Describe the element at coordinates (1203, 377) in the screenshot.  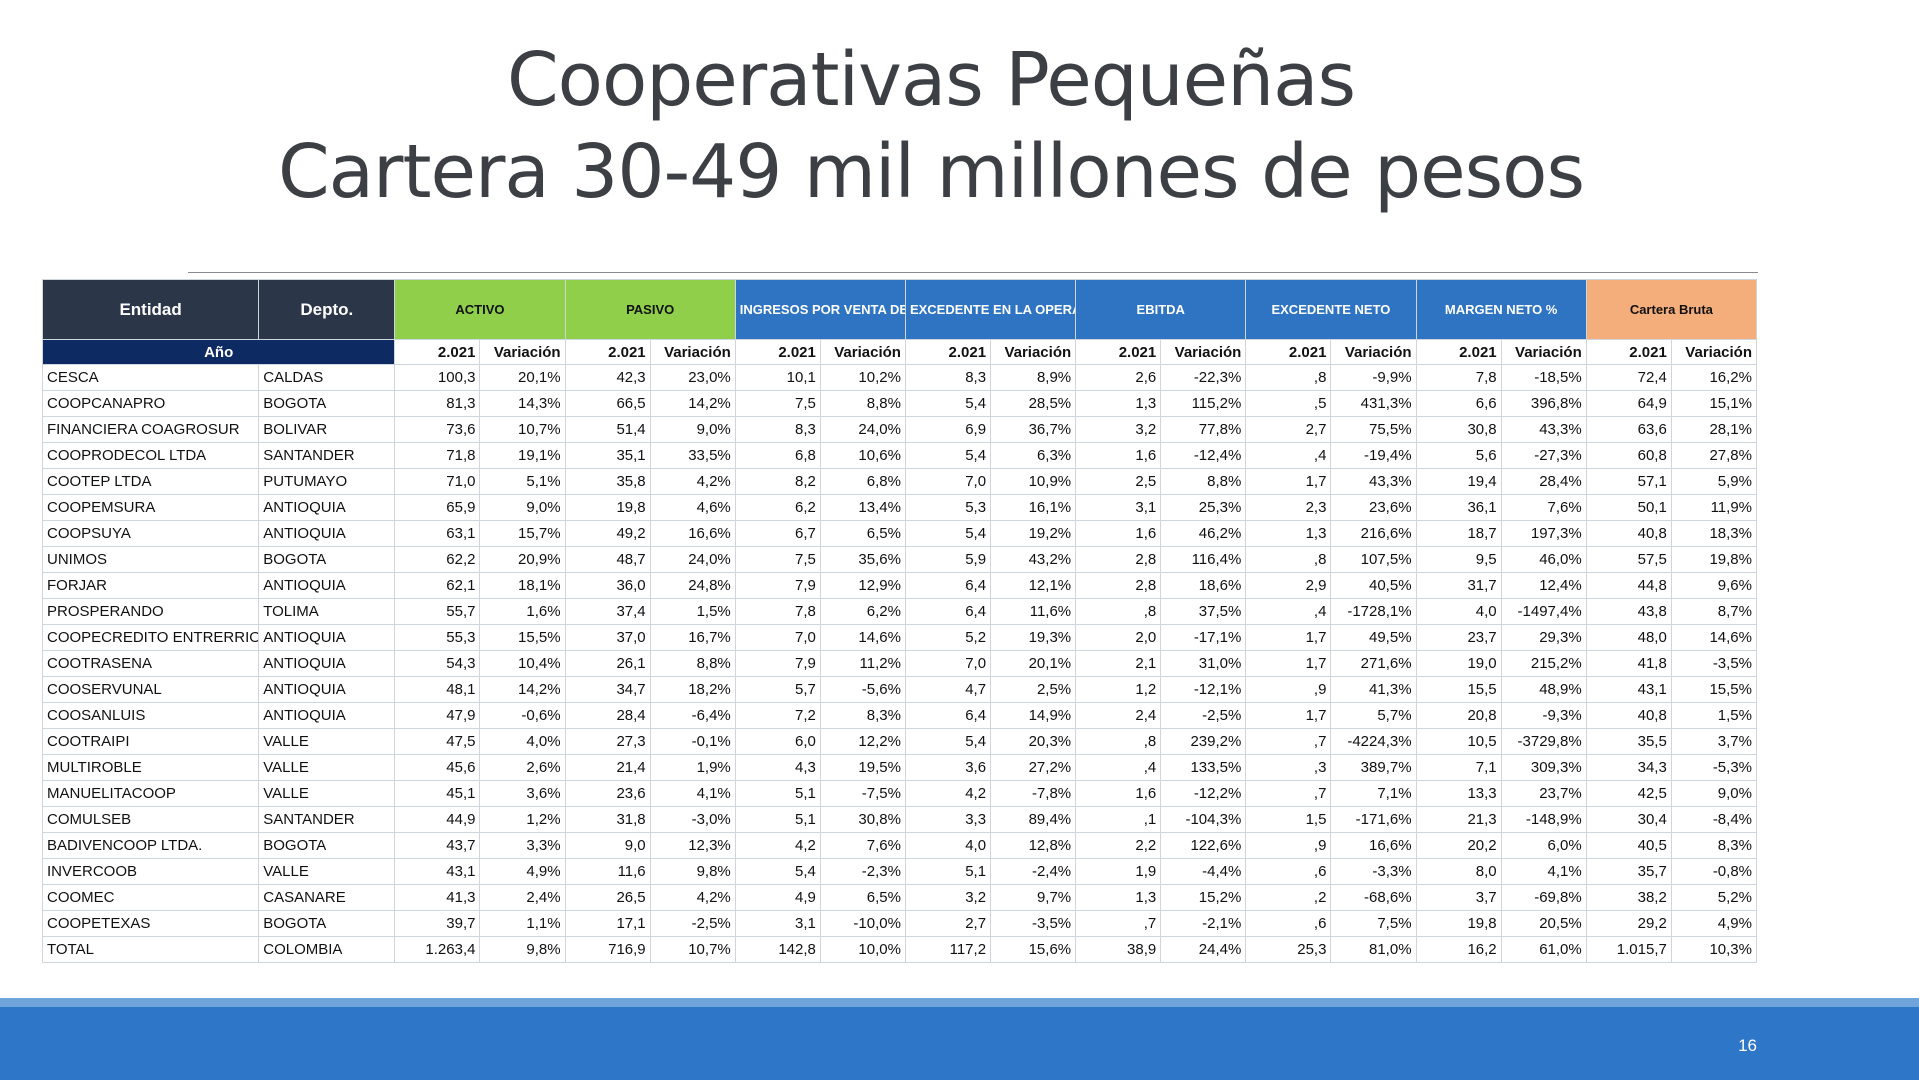
I see `cell-value: -22,3%` at that location.